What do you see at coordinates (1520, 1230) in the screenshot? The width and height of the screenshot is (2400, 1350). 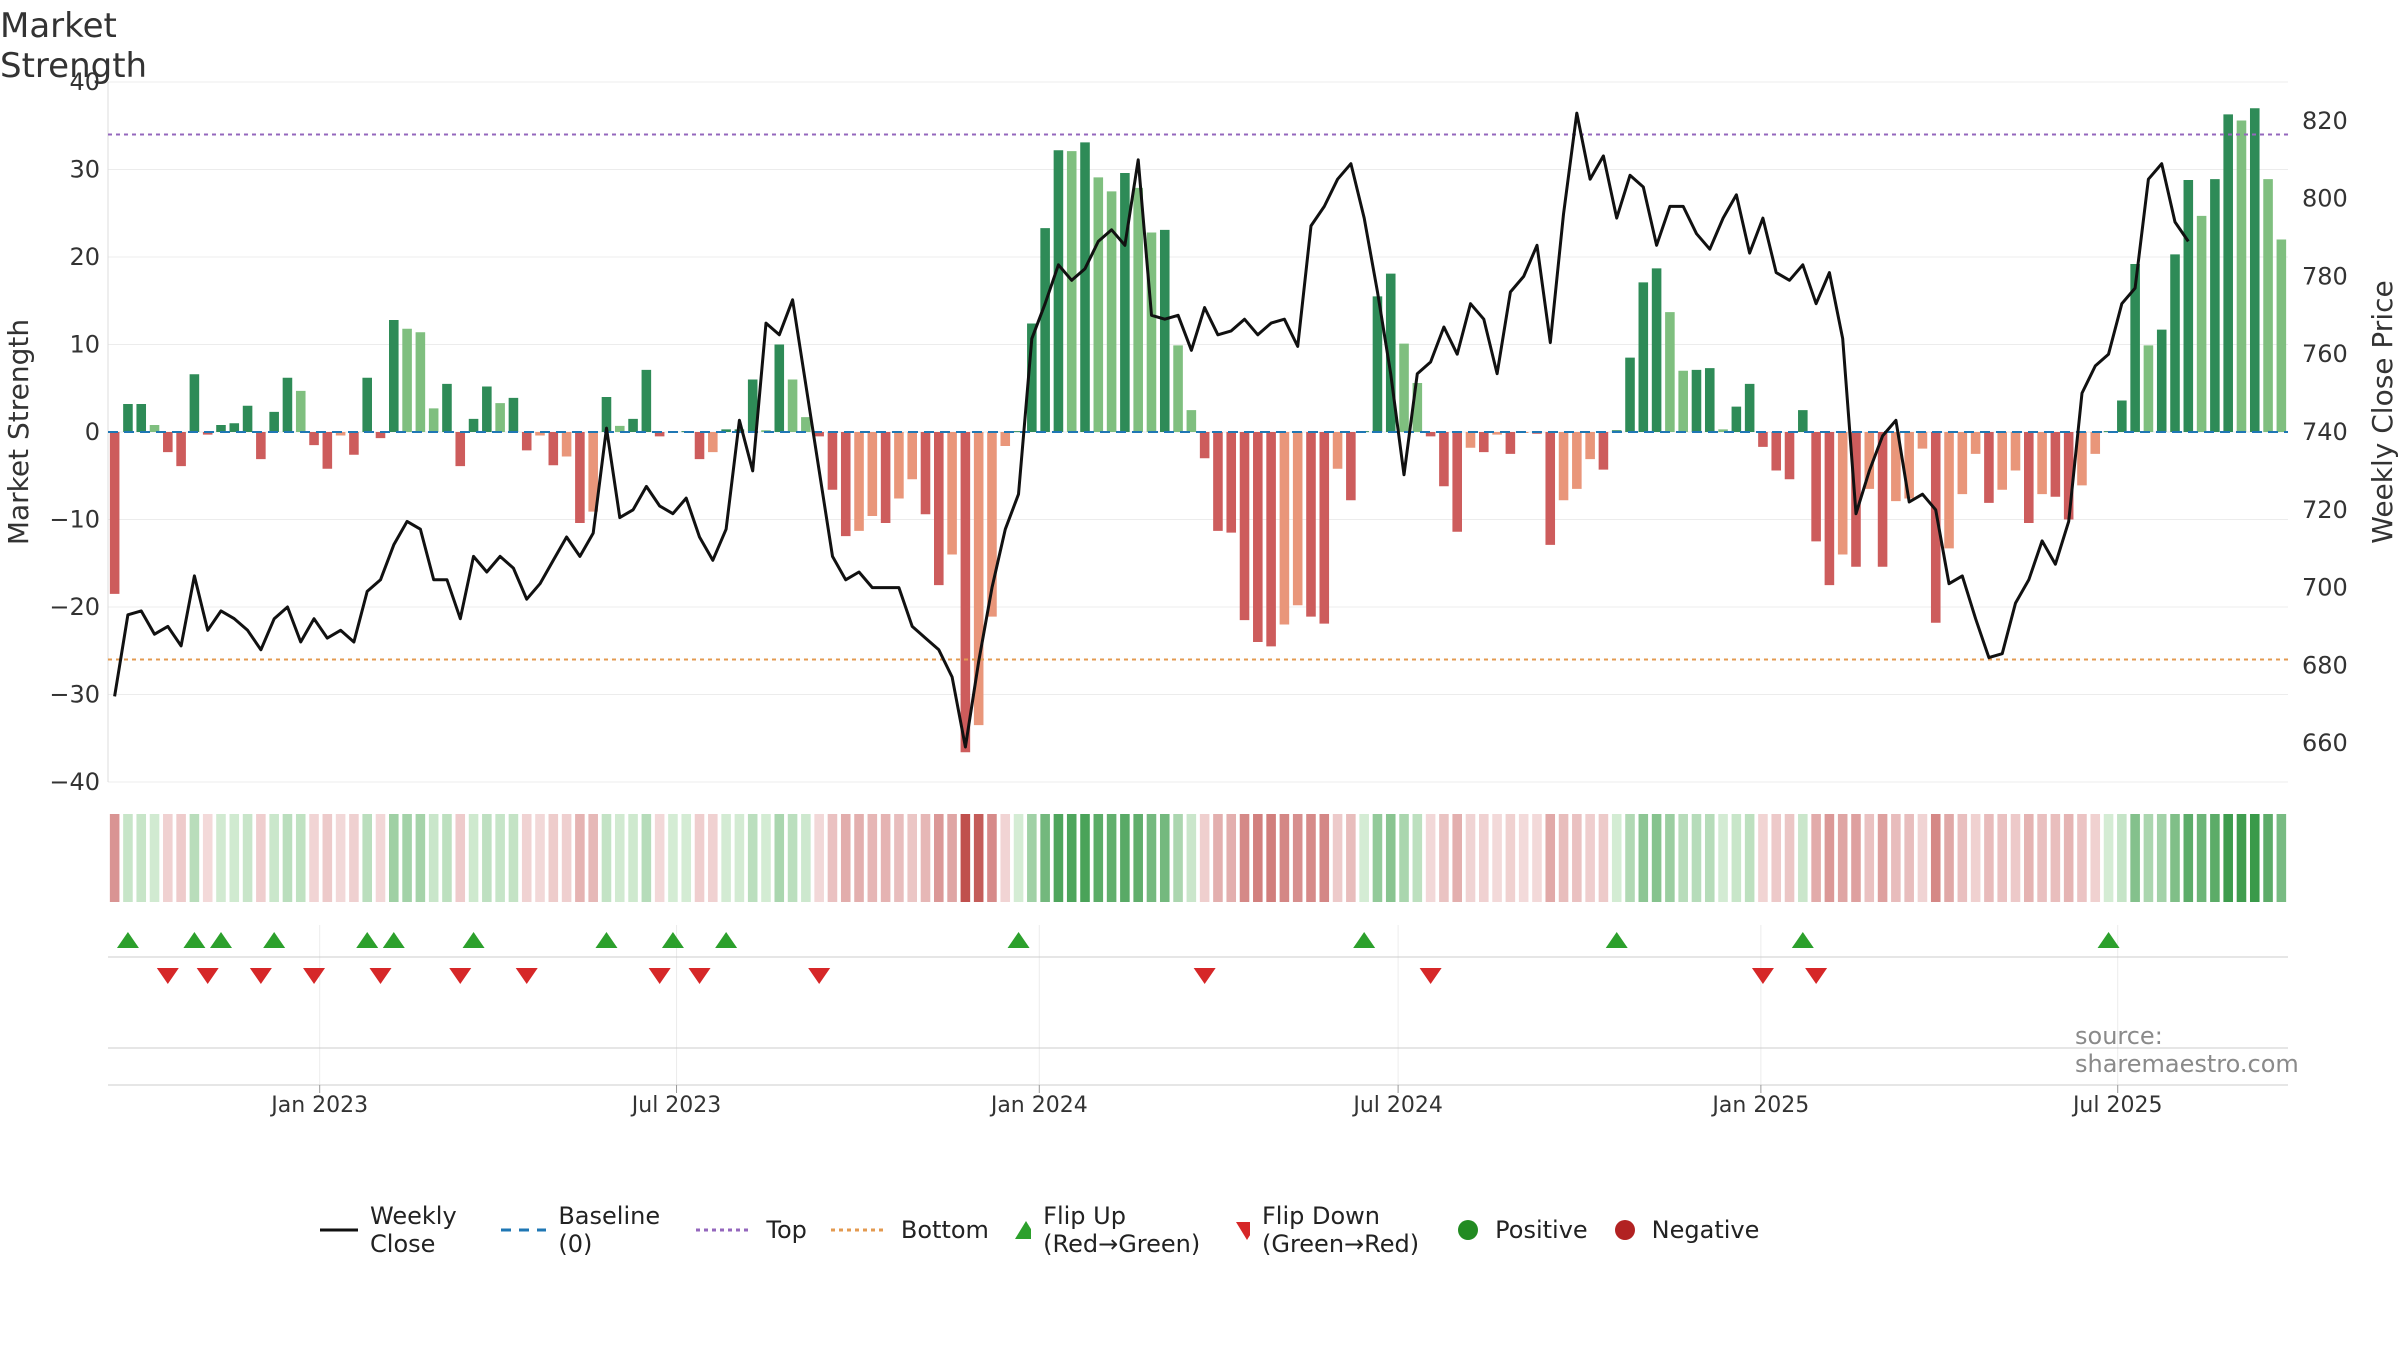 I see `legend-item: Positive` at bounding box center [1520, 1230].